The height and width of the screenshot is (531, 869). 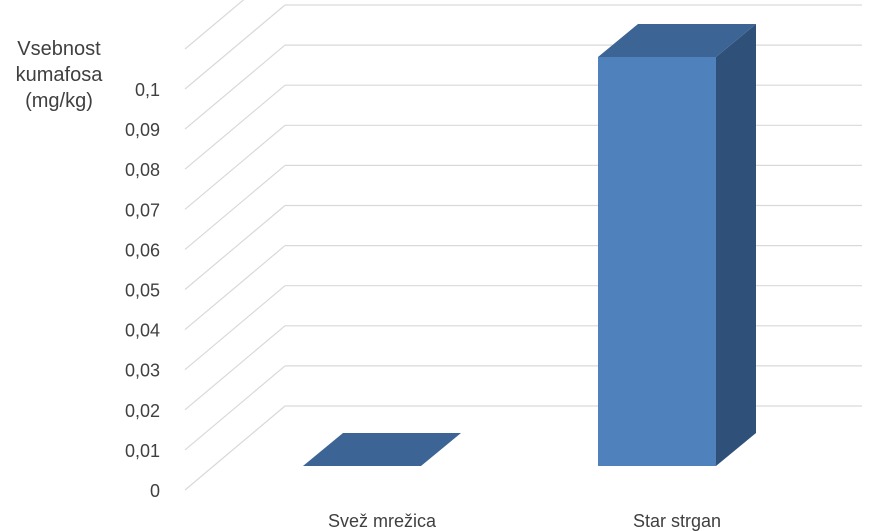 What do you see at coordinates (142, 170) in the screenshot?
I see `y-tick-label: 0,08` at bounding box center [142, 170].